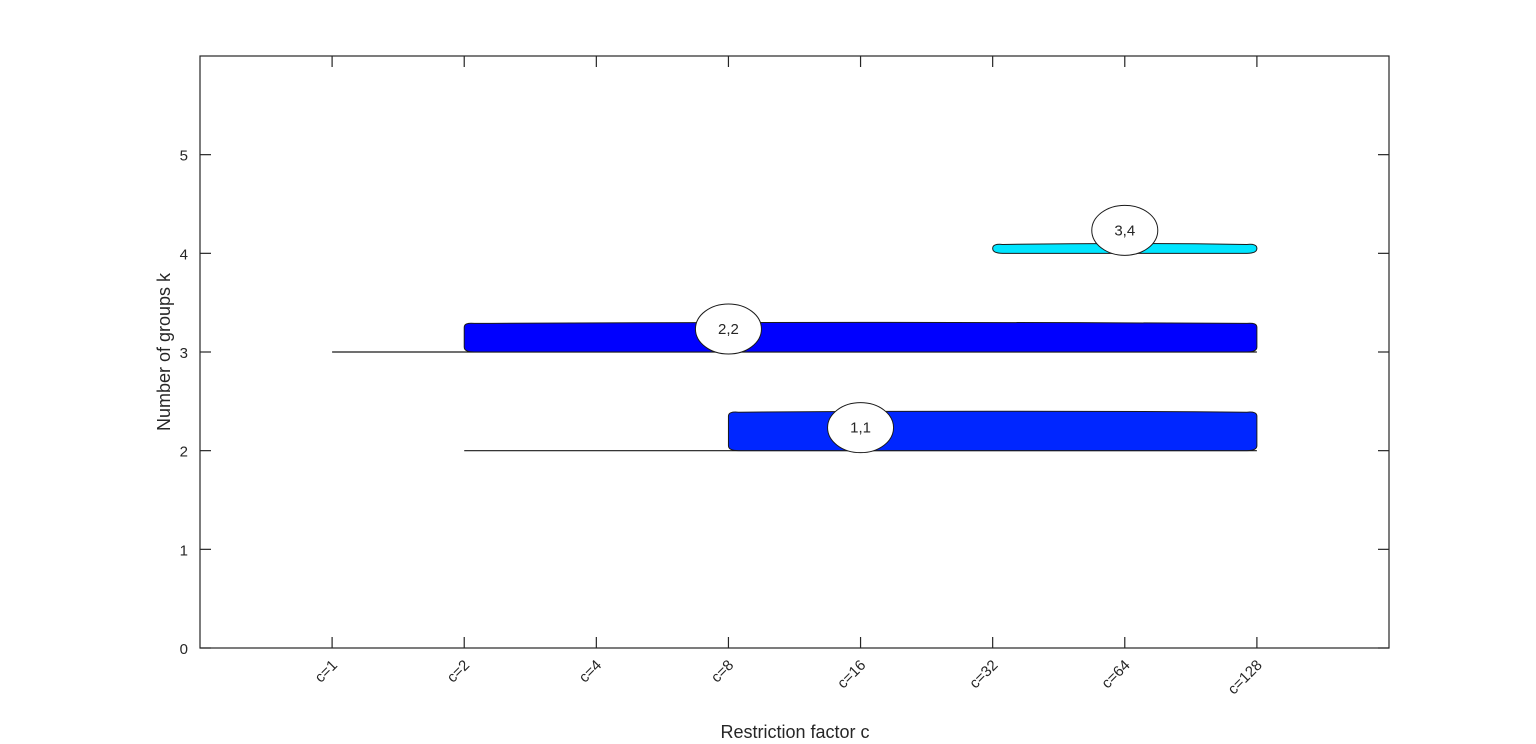 This screenshot has width=1536, height=744. Describe the element at coordinates (992, 431) in the screenshot. I see `bar-k2` at that location.